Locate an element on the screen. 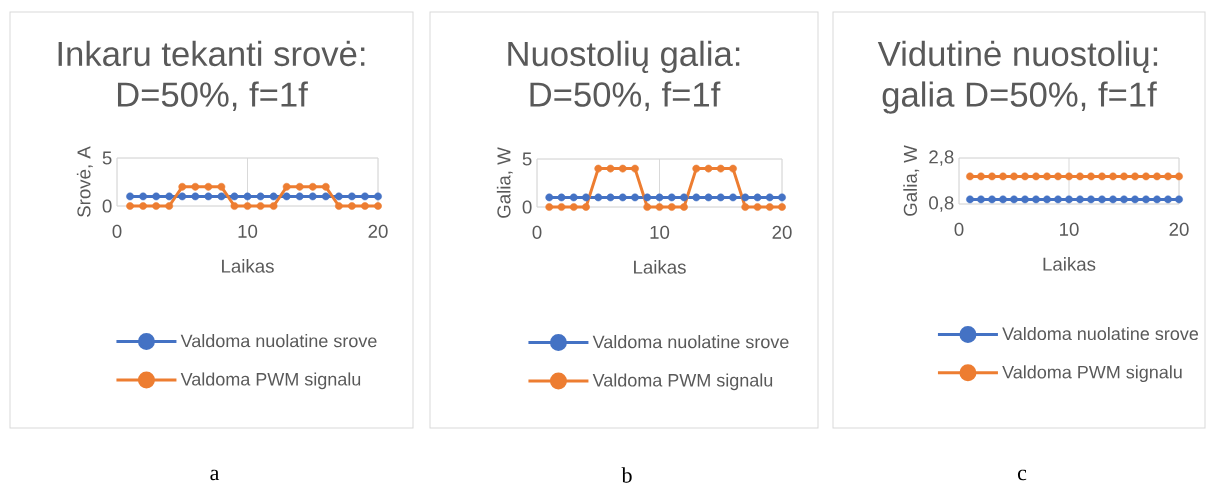 Image resolution: width=1211 pixels, height=487 pixels. y-tick-label: 2,8 is located at coordinates (941, 158).